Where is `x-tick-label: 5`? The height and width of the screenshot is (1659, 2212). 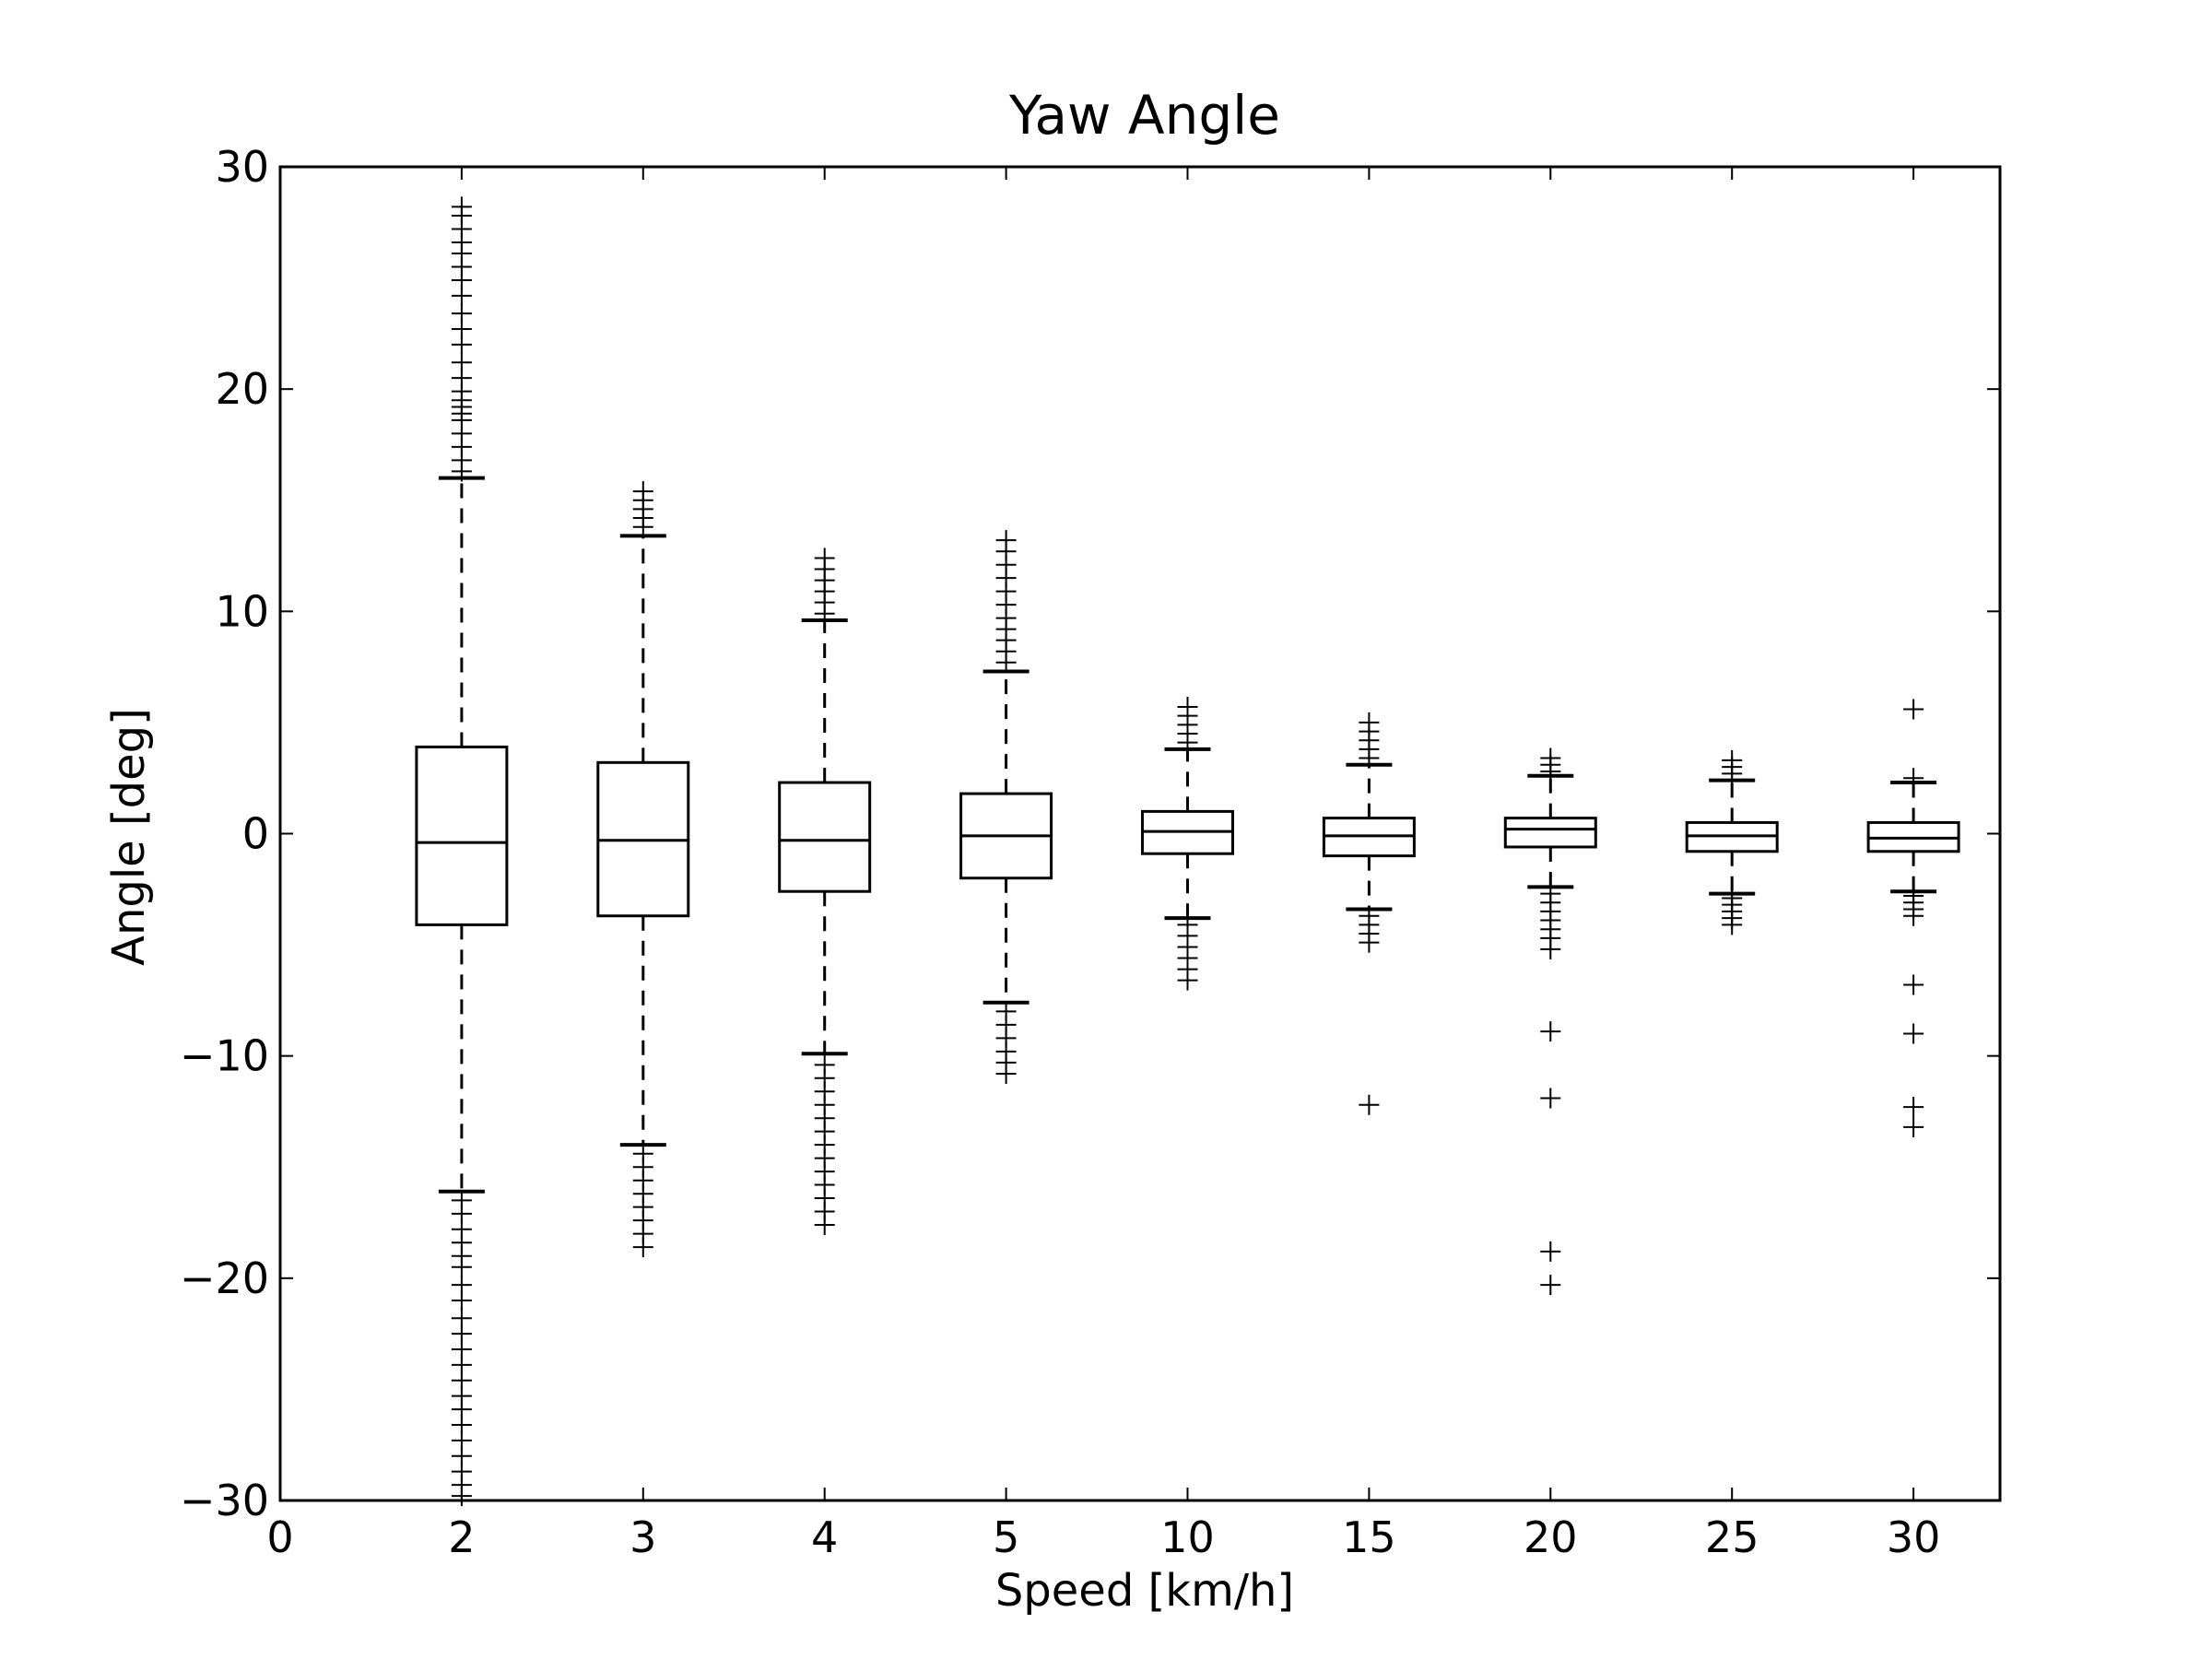 x-tick-label: 5 is located at coordinates (1006, 1537).